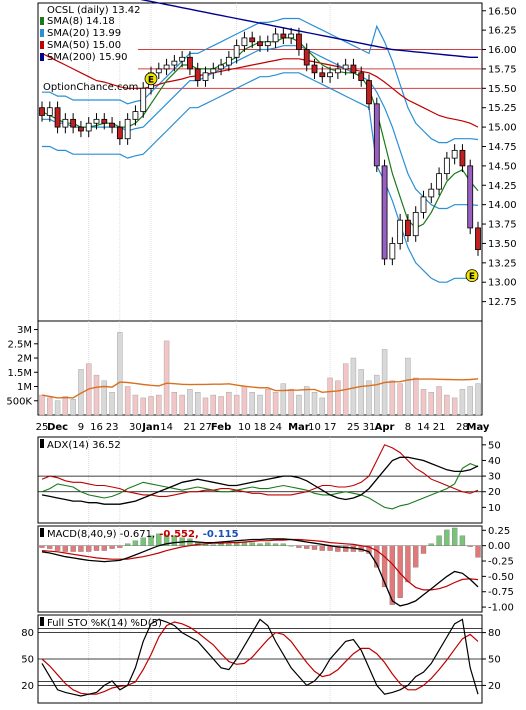 Image resolution: width=526 pixels, height=710 pixels. What do you see at coordinates (24, 330) in the screenshot?
I see `y-tick-label: 3M` at bounding box center [24, 330].